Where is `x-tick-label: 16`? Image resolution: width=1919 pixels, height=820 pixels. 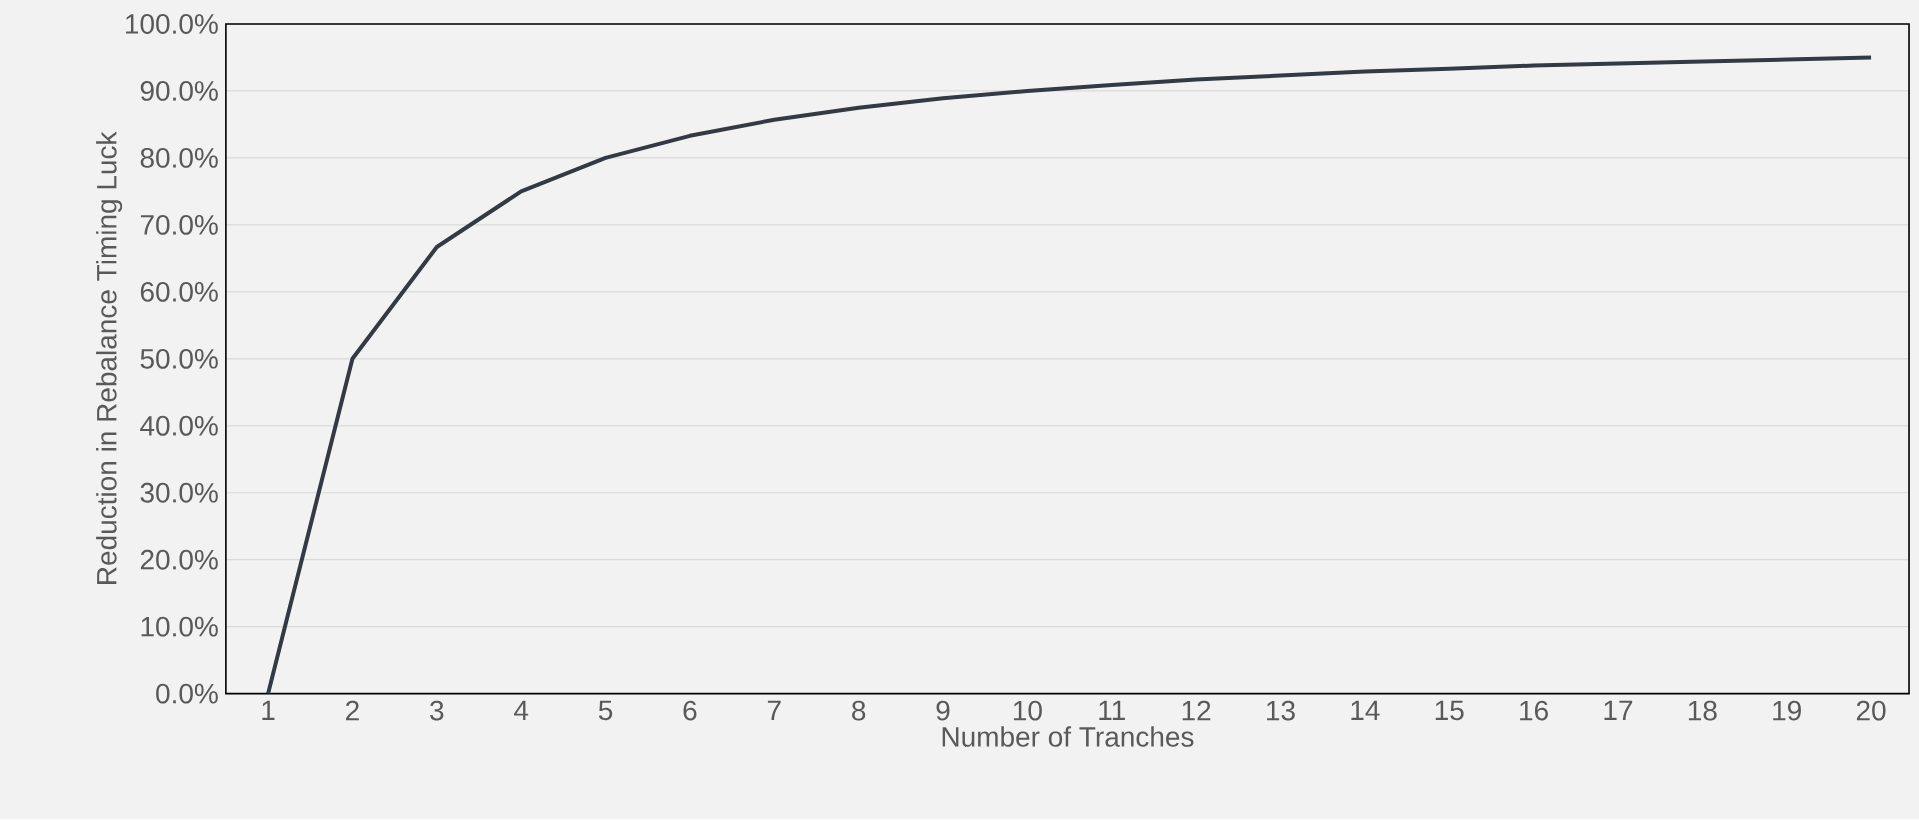
x-tick-label: 16 is located at coordinates (1534, 710).